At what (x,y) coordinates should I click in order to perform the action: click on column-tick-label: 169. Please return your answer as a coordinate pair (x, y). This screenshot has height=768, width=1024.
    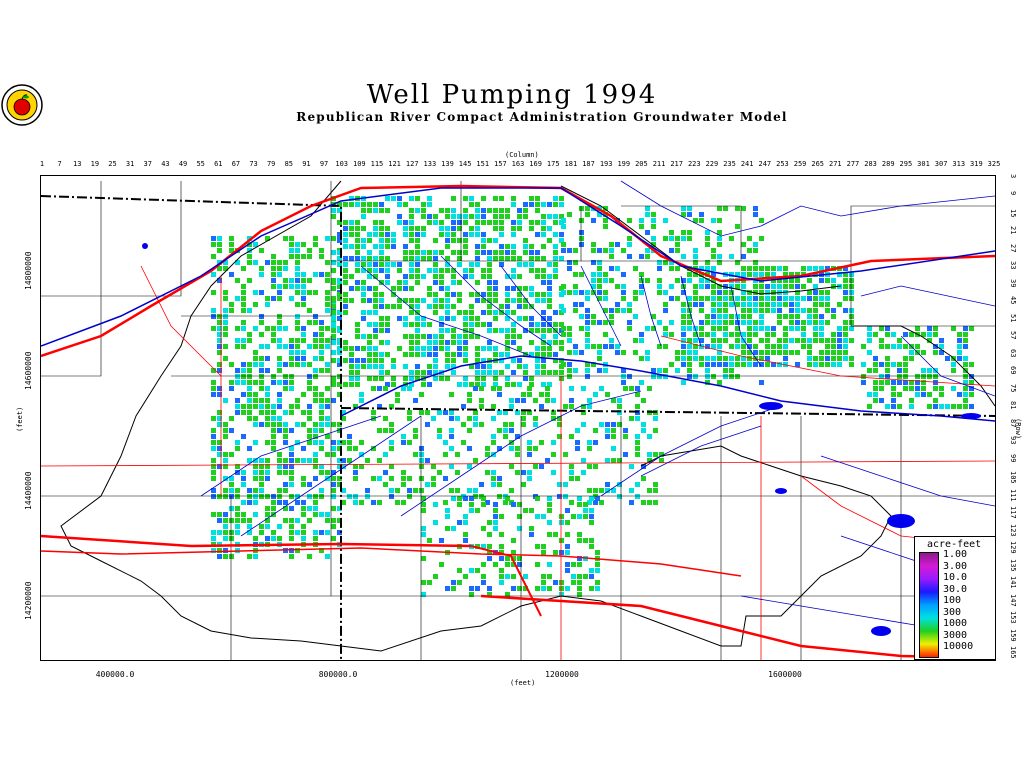
    Looking at the image, I should click on (535, 164).